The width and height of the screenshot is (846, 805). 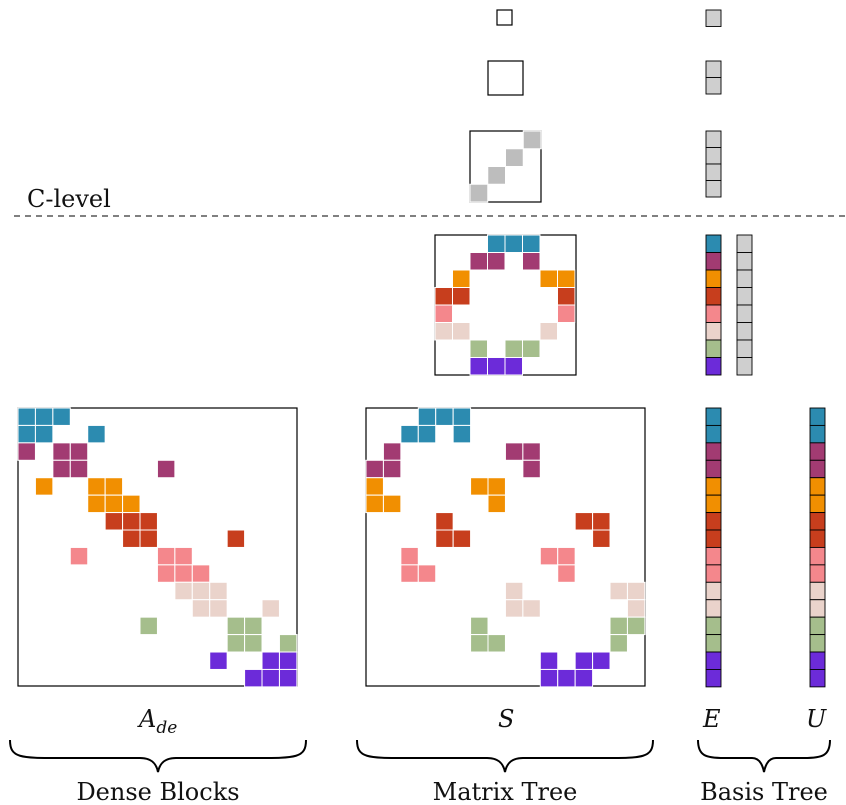 I want to click on dense-matrix-label: Ade, so click(x=157, y=721).